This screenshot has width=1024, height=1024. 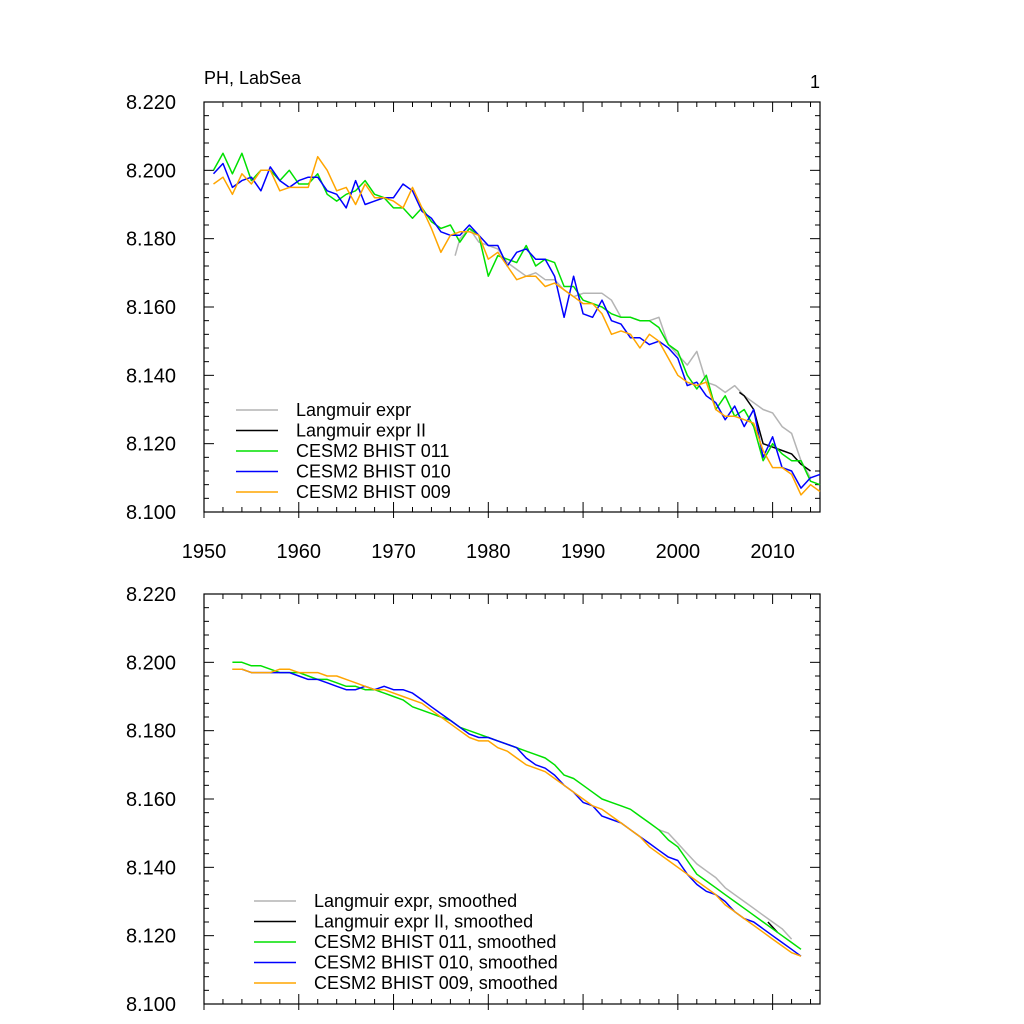 What do you see at coordinates (488, 552) in the screenshot?
I see `x-tick-label: 1980` at bounding box center [488, 552].